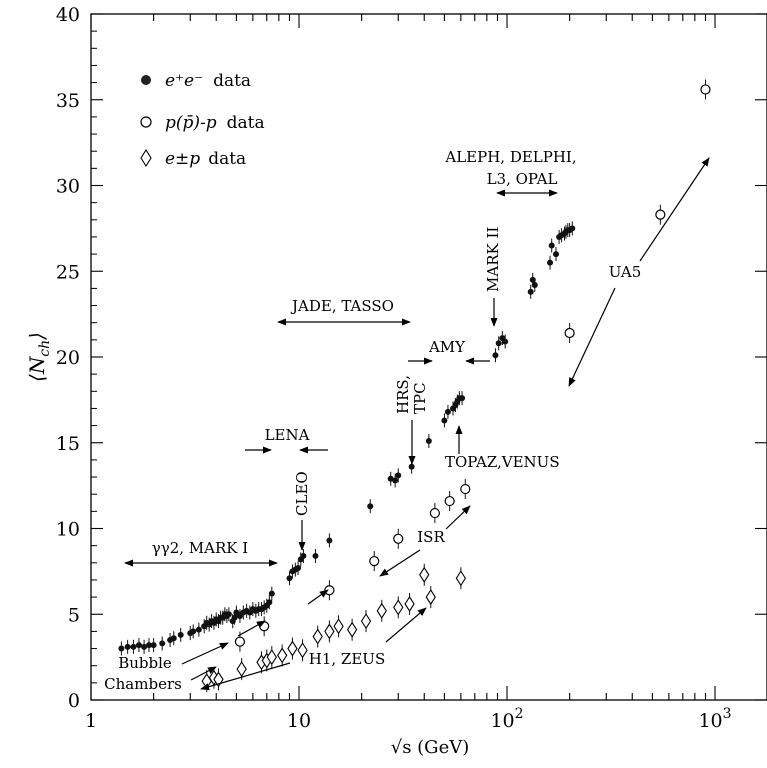 The image size is (767, 768). Describe the element at coordinates (592, 337) in the screenshot. I see `annotation-arrow-ua5-down` at that location.